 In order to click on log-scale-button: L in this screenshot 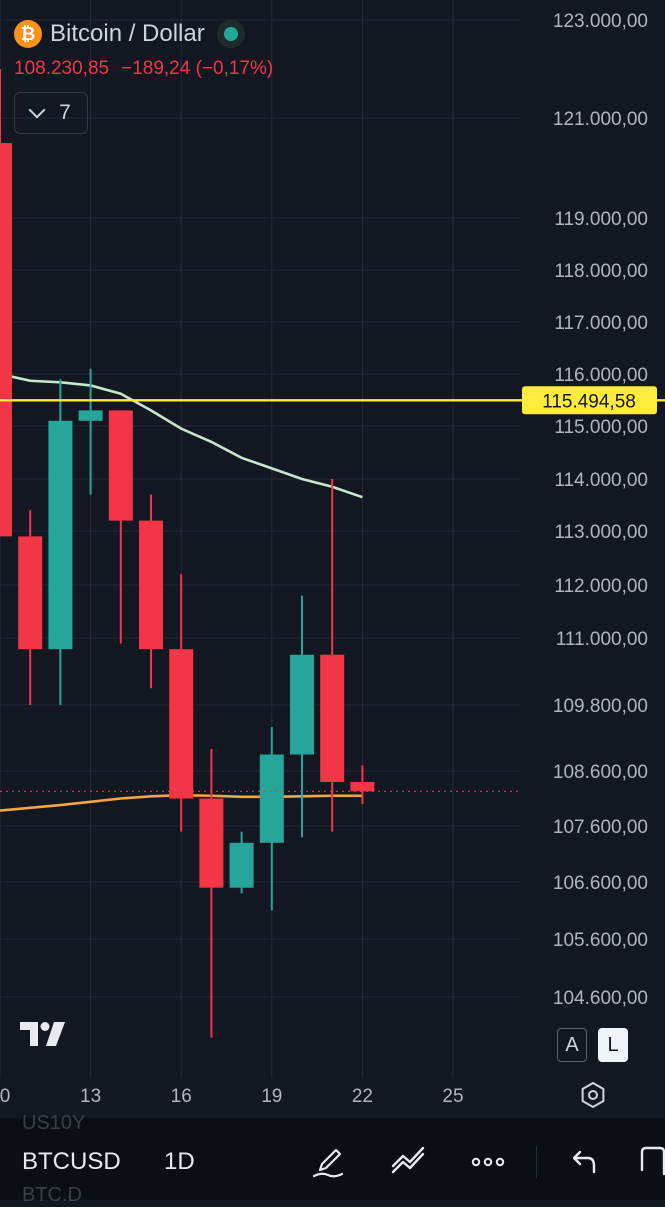, I will do `click(613, 1045)`.